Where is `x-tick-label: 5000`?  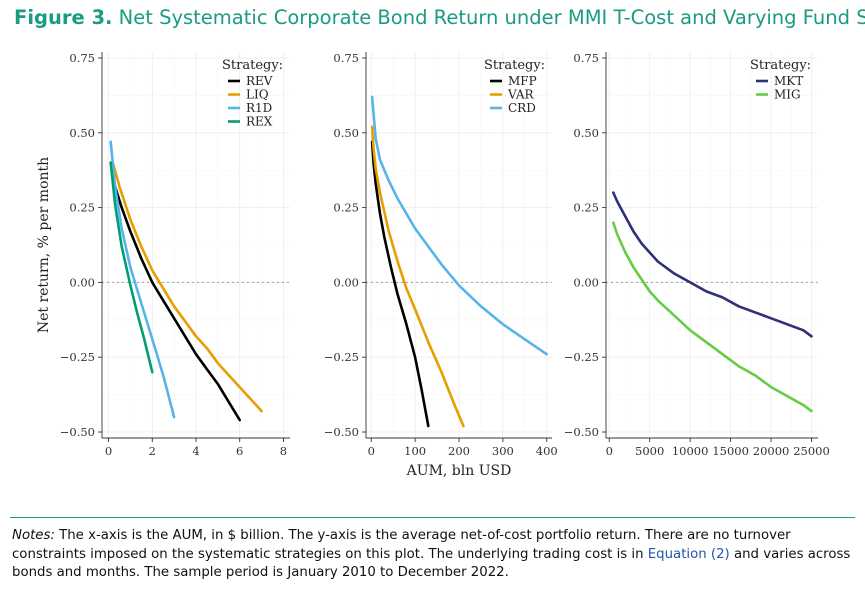
x-tick-label: 5000 is located at coordinates (649, 451).